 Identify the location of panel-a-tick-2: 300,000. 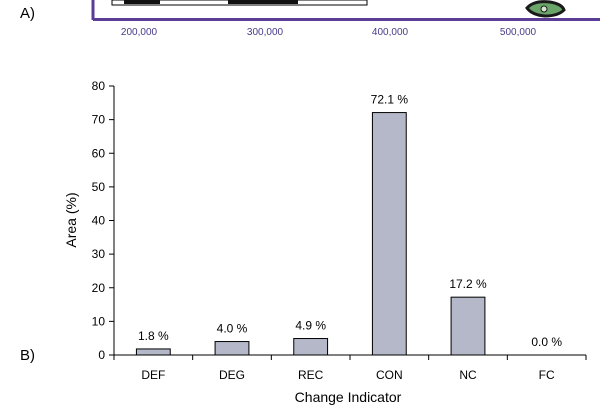
(265, 32).